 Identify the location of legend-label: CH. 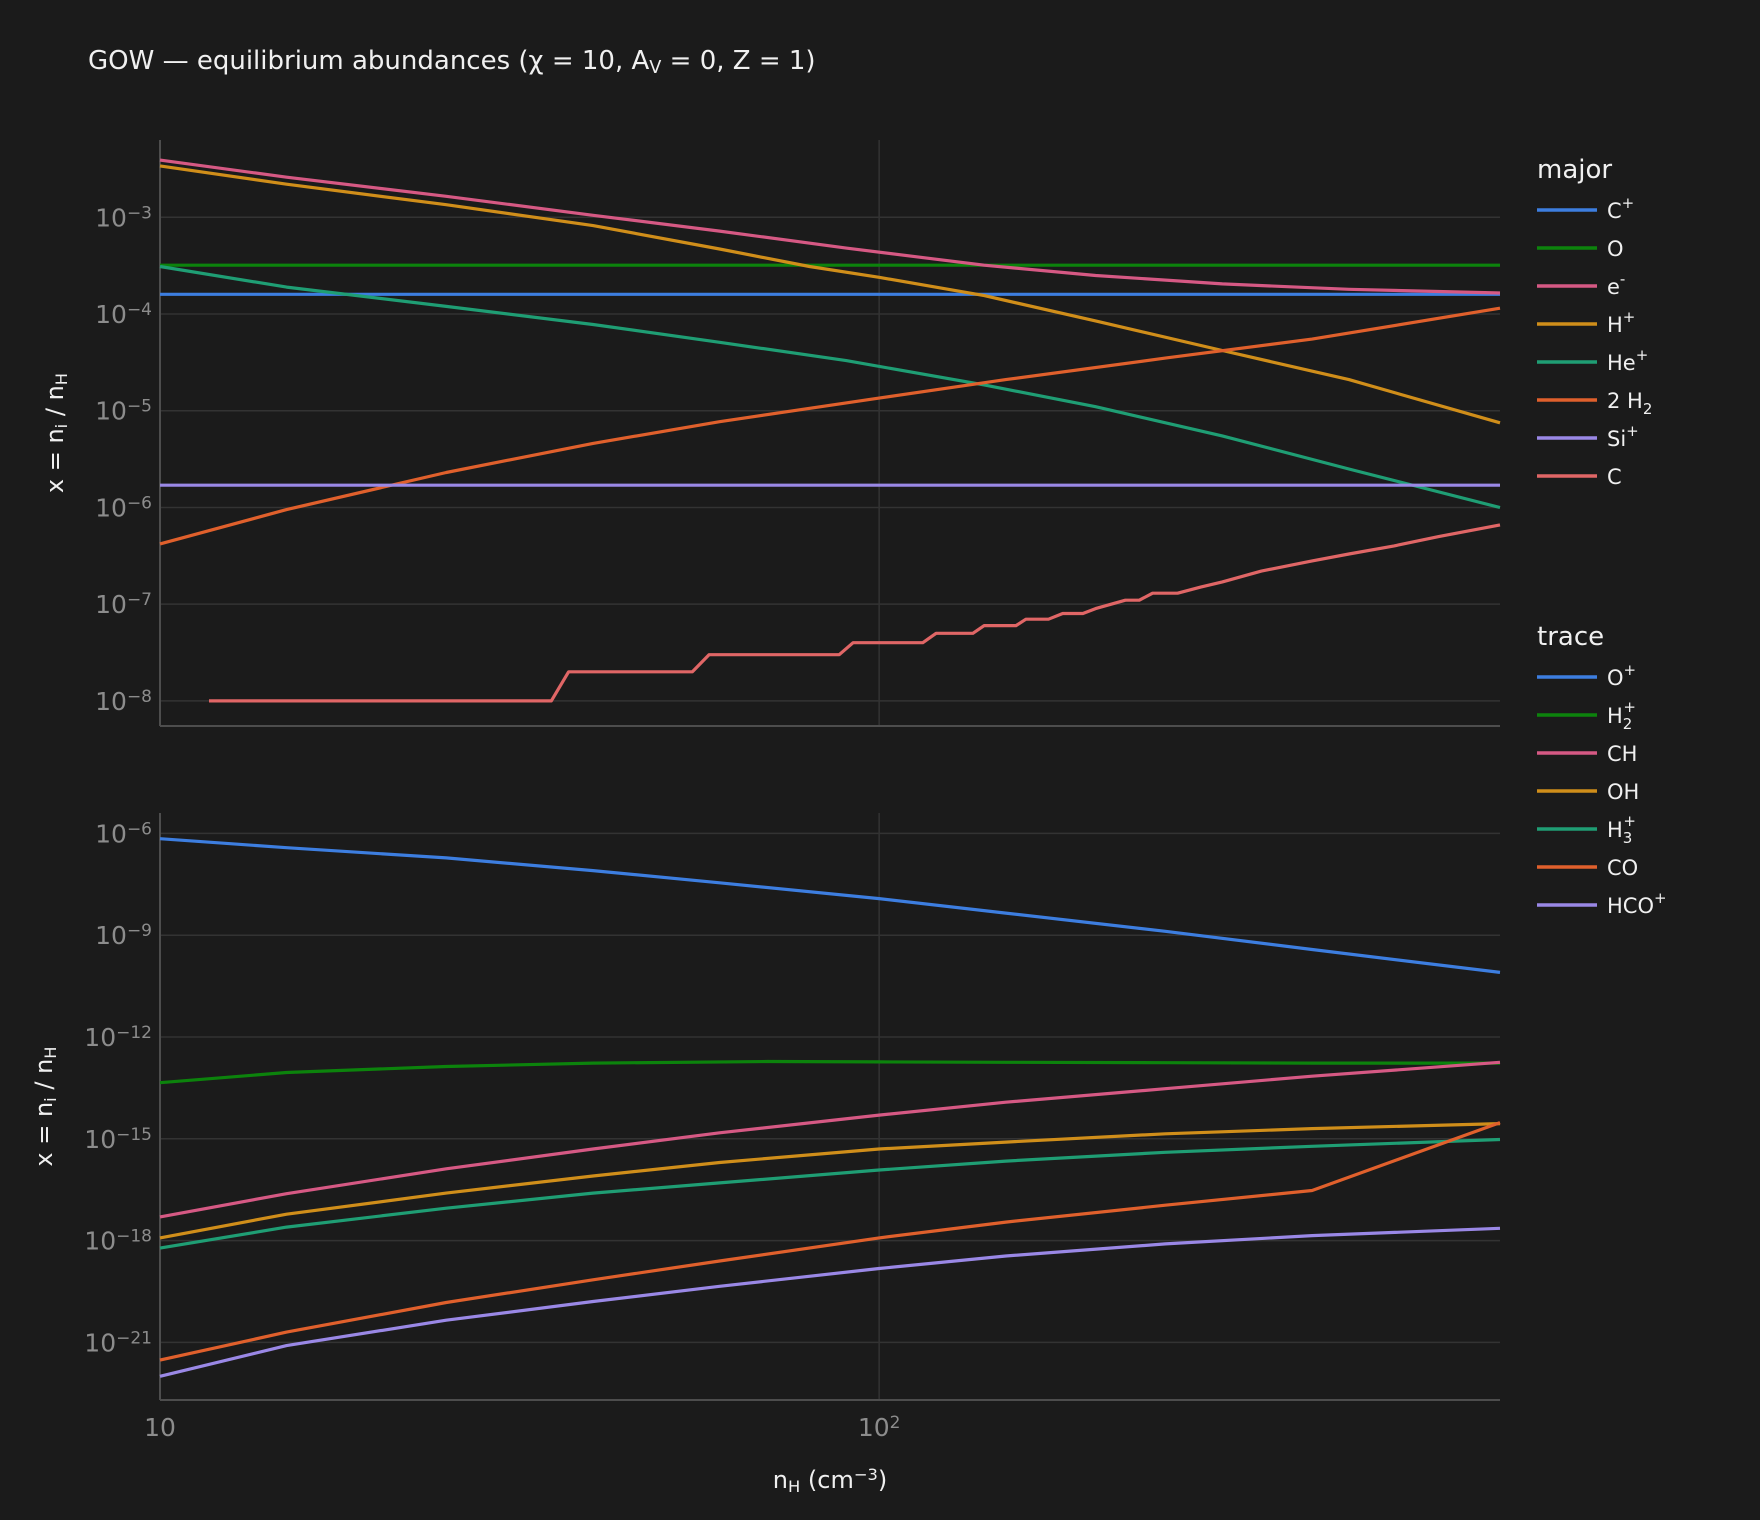
(1622, 754).